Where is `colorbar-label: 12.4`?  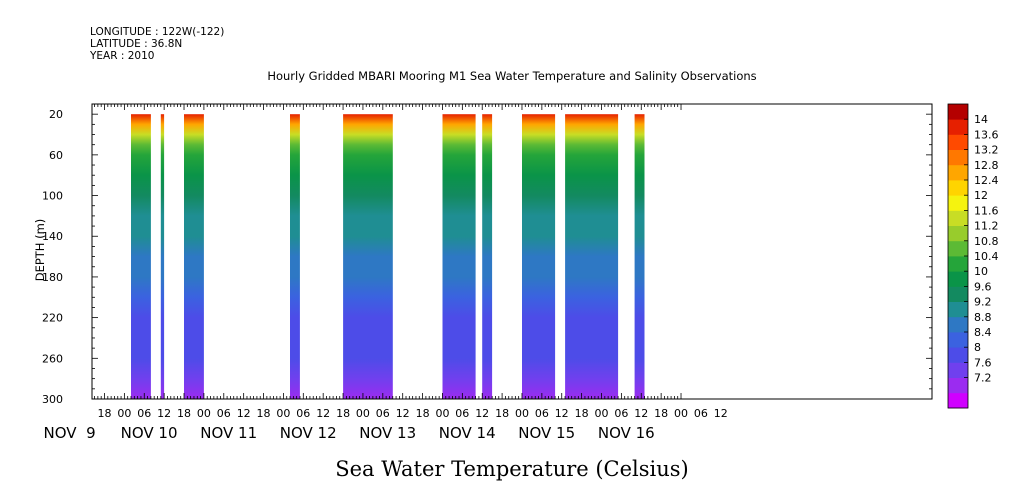 colorbar-label: 12.4 is located at coordinates (986, 180).